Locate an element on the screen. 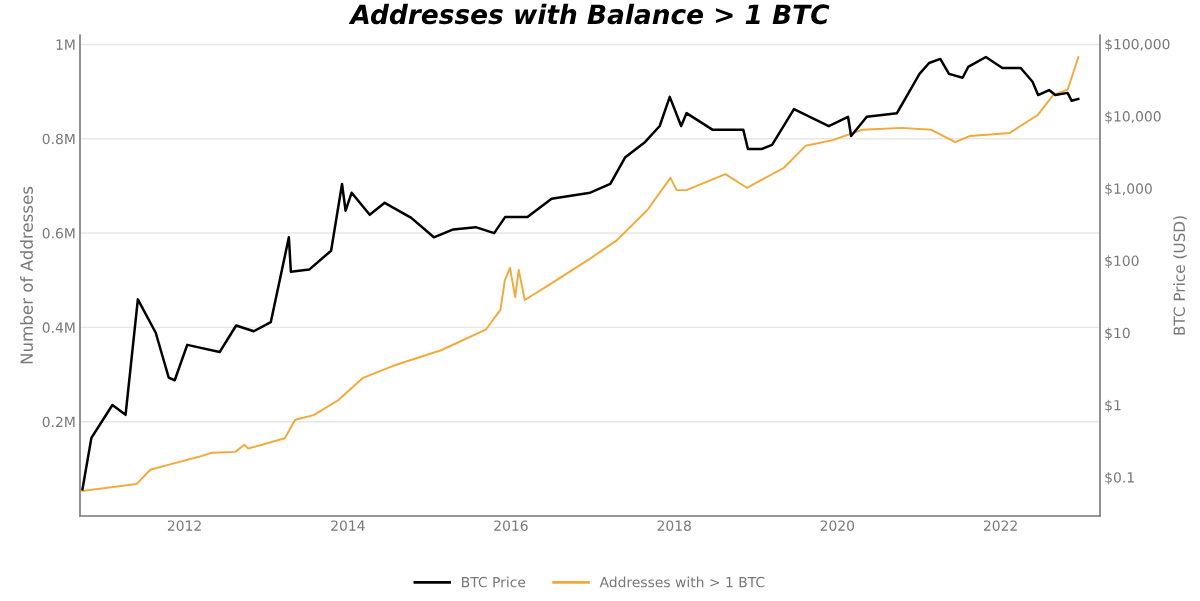  y-tick-label: 0.8M is located at coordinates (58, 139).